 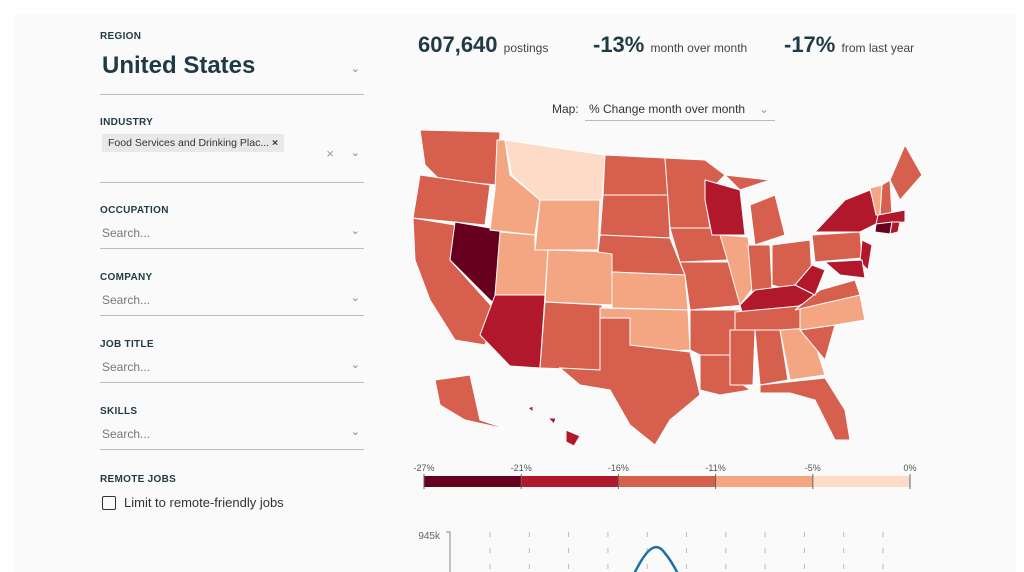 I want to click on job-title-input: Search... ⌄, so click(x=232, y=368).